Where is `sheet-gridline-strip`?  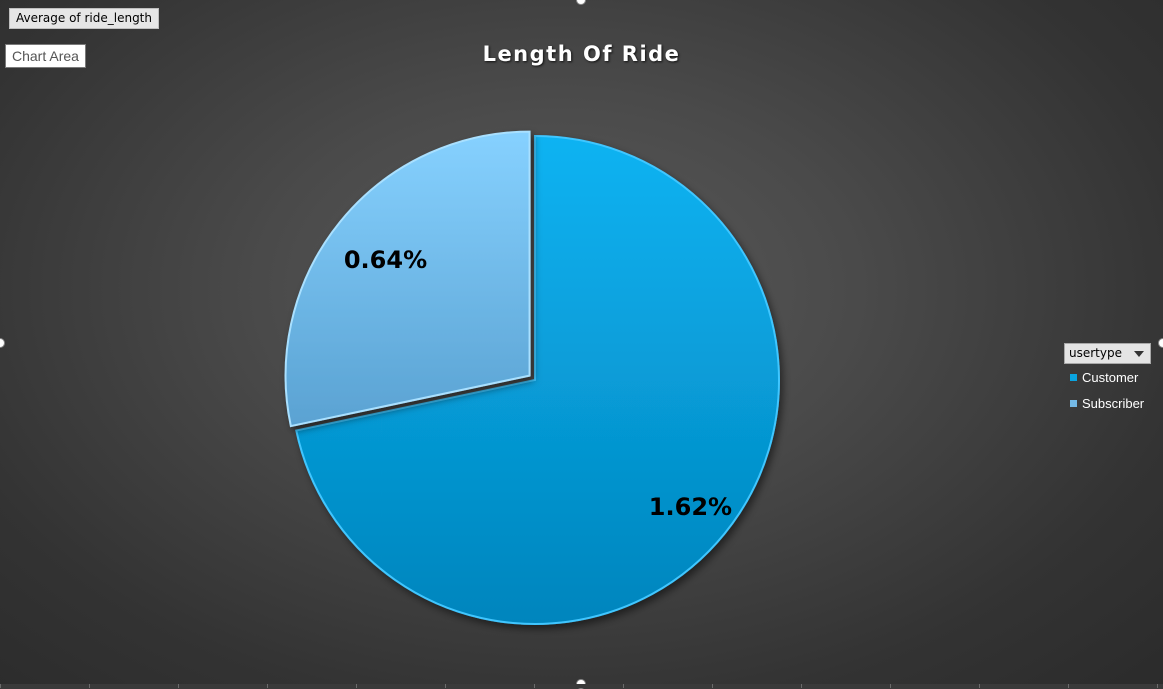
sheet-gridline-strip is located at coordinates (581, 686).